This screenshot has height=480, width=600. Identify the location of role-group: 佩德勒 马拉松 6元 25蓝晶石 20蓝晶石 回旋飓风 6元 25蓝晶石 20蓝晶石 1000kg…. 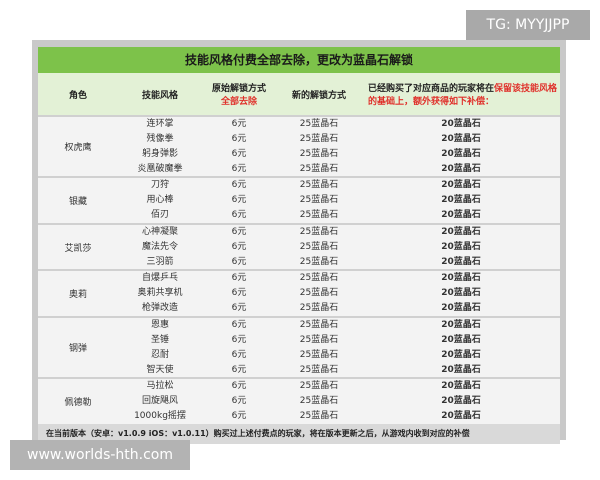
(299, 400).